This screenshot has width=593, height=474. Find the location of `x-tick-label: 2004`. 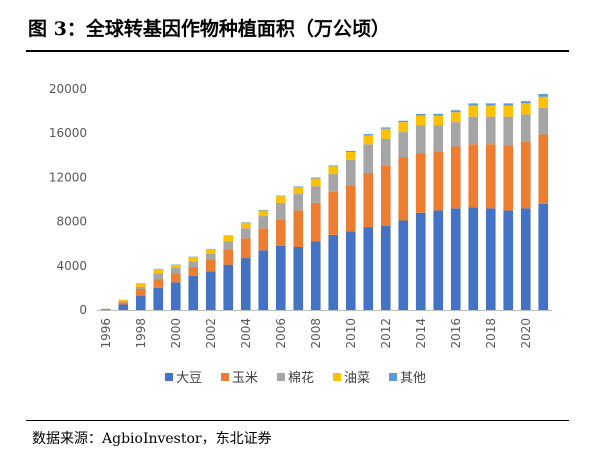

x-tick-label: 2004 is located at coordinates (246, 333).